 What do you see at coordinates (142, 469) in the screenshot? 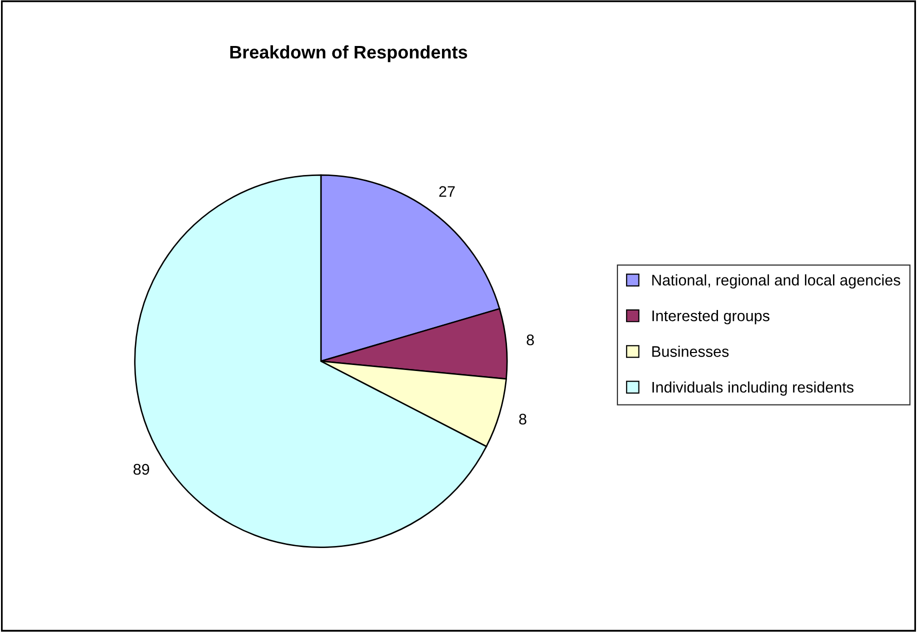
I see `data-label: 89` at bounding box center [142, 469].